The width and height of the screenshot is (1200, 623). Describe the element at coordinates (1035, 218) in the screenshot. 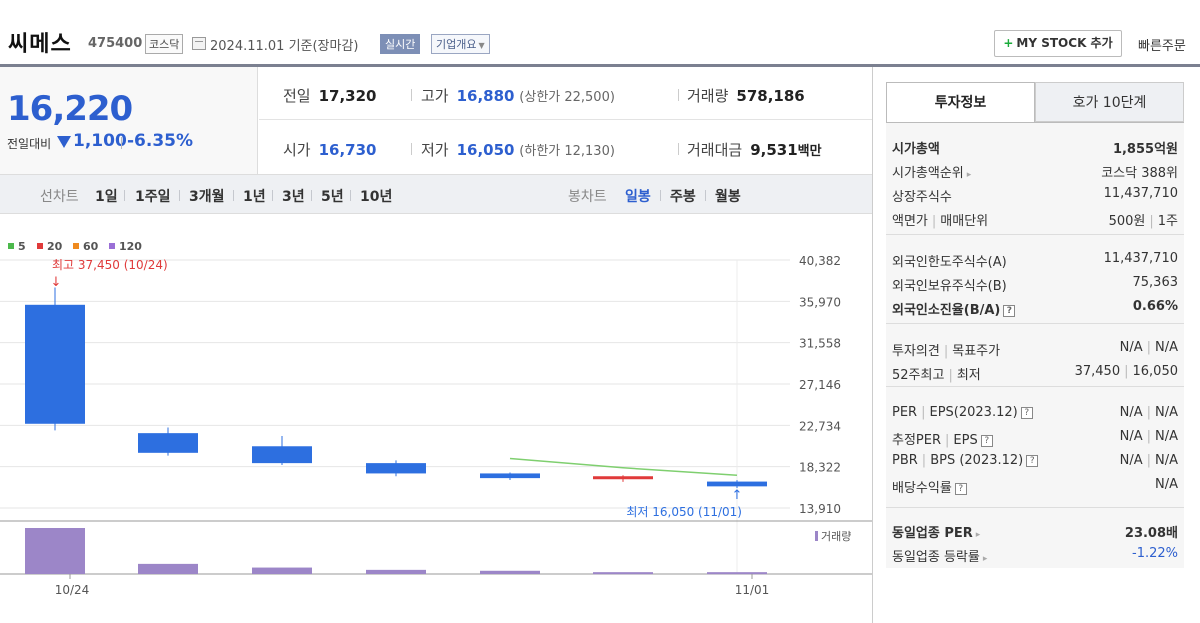

I see `par-value-row: 액면가 | 매매단위 500원 | 1주` at that location.